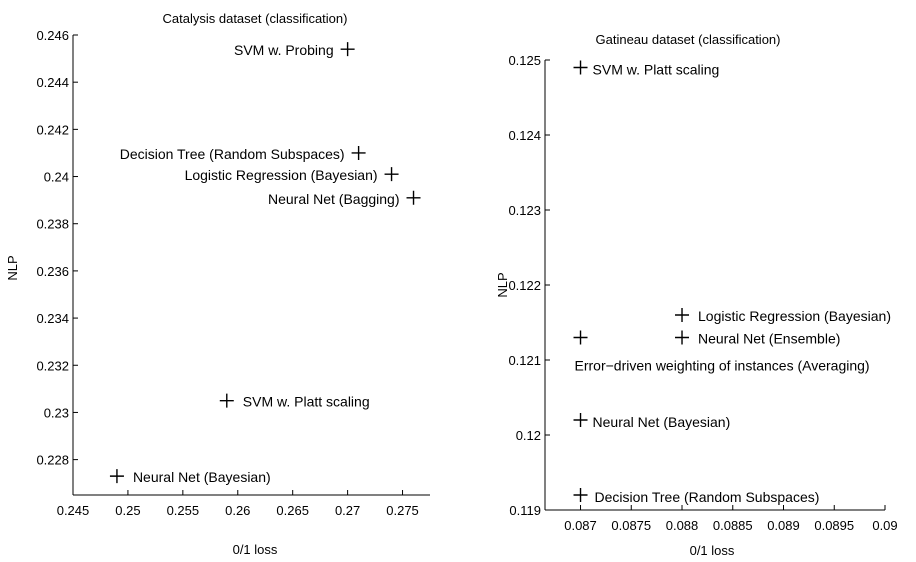 This screenshot has height=562, width=916. Describe the element at coordinates (525, 510) in the screenshot. I see `y-tick-label: 0.119` at that location.